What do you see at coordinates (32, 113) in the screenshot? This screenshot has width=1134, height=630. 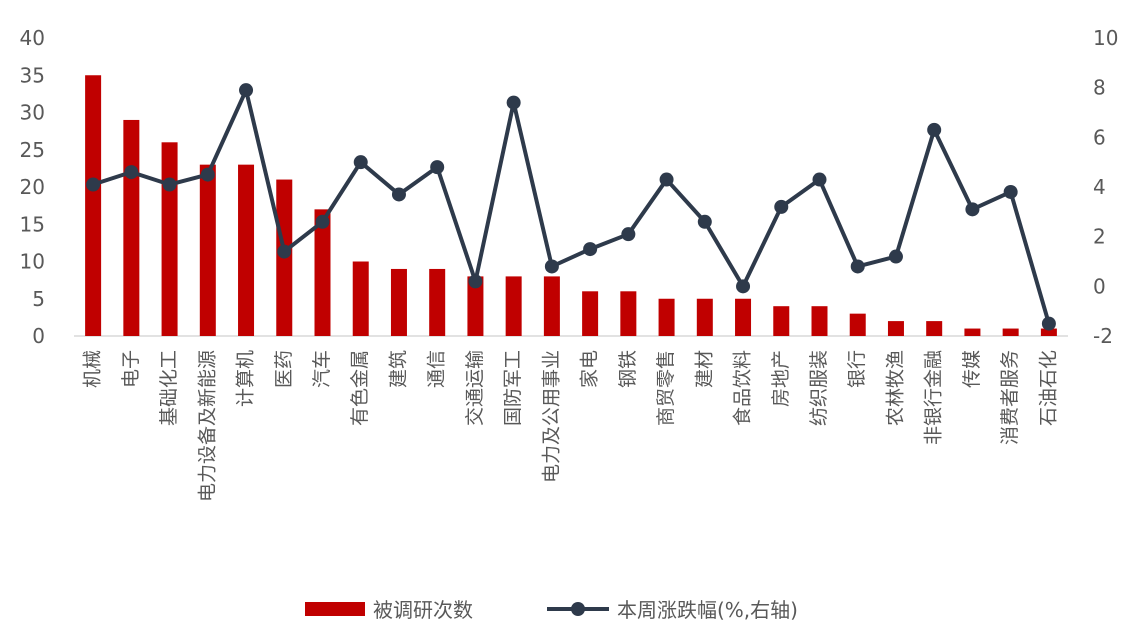 I see `left-axis-tick-label: 30` at bounding box center [32, 113].